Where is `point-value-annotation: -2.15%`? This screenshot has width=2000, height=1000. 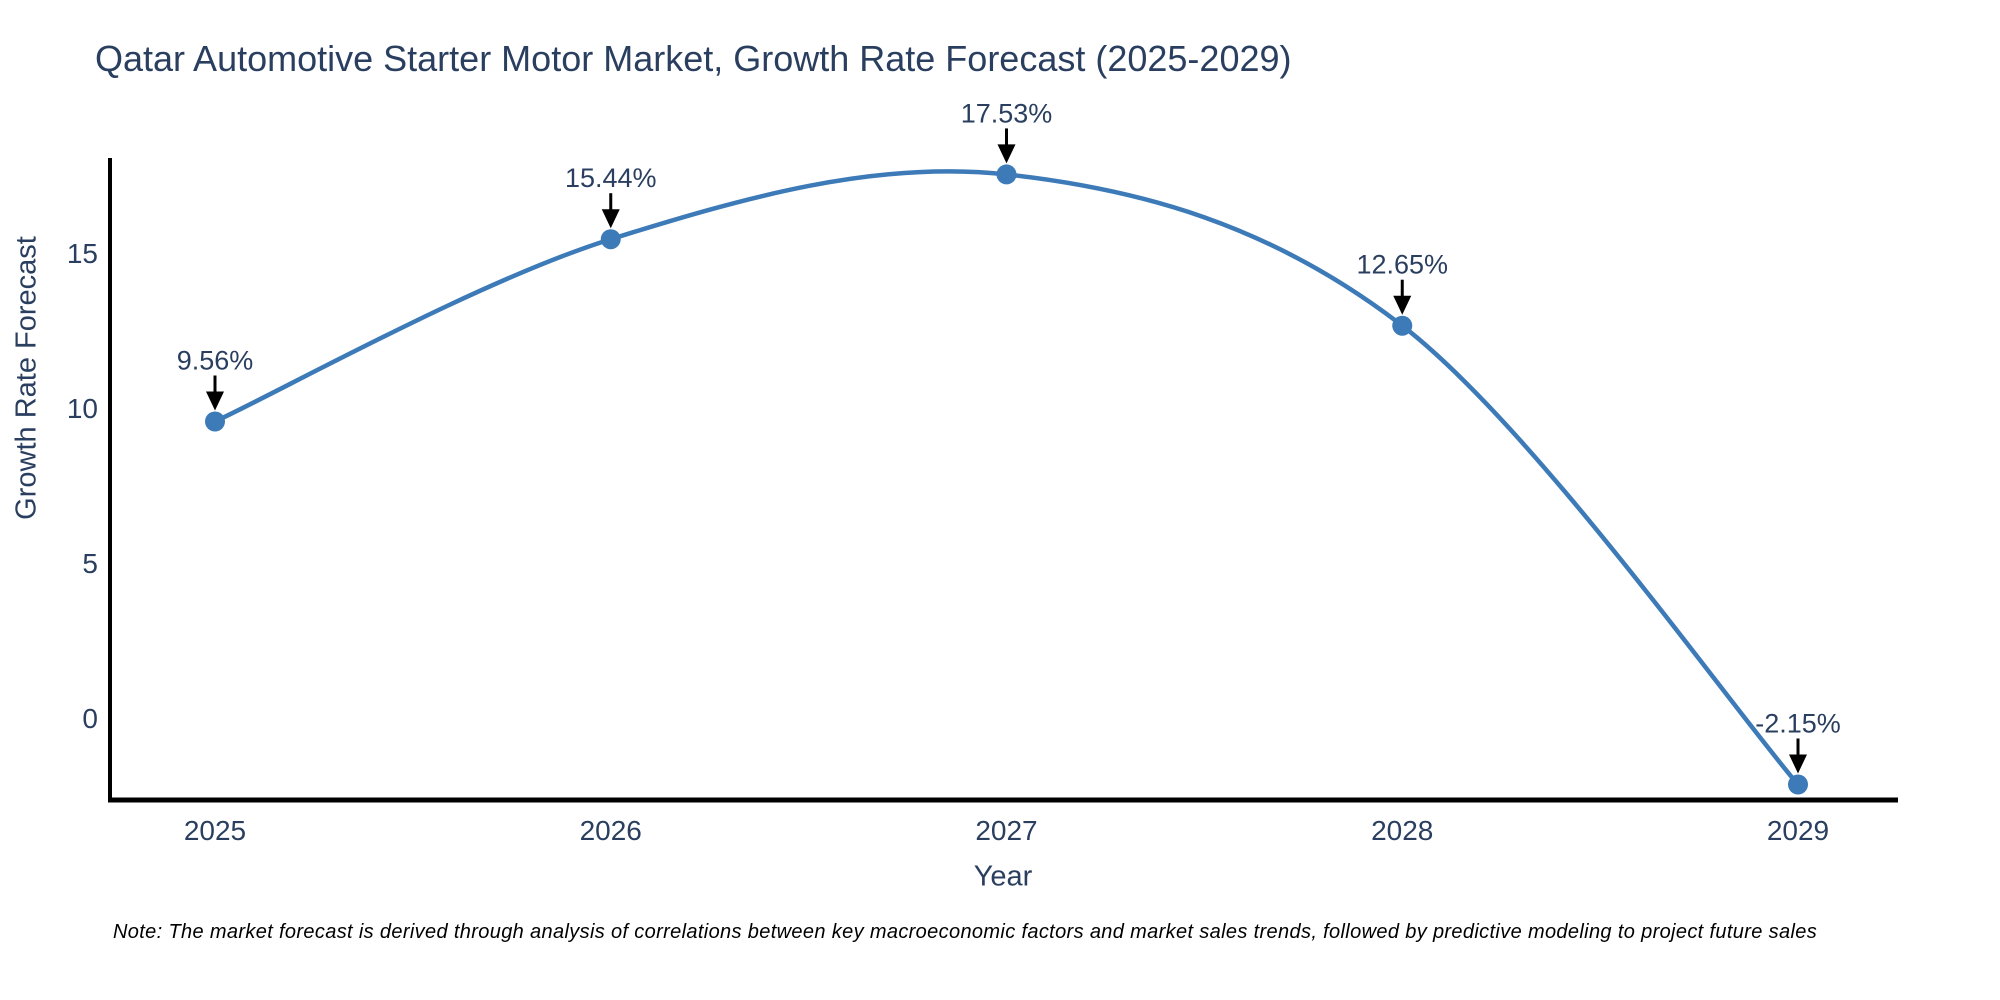 point-value-annotation: -2.15% is located at coordinates (1798, 724).